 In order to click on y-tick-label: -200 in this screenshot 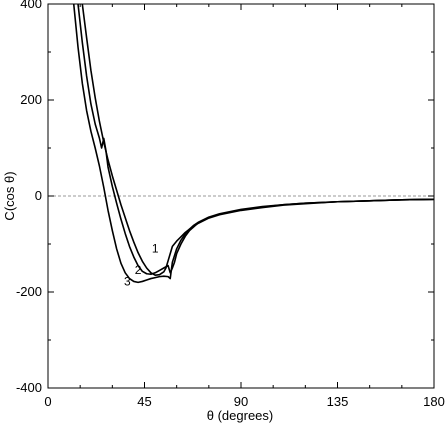, I will do `click(29, 291)`.